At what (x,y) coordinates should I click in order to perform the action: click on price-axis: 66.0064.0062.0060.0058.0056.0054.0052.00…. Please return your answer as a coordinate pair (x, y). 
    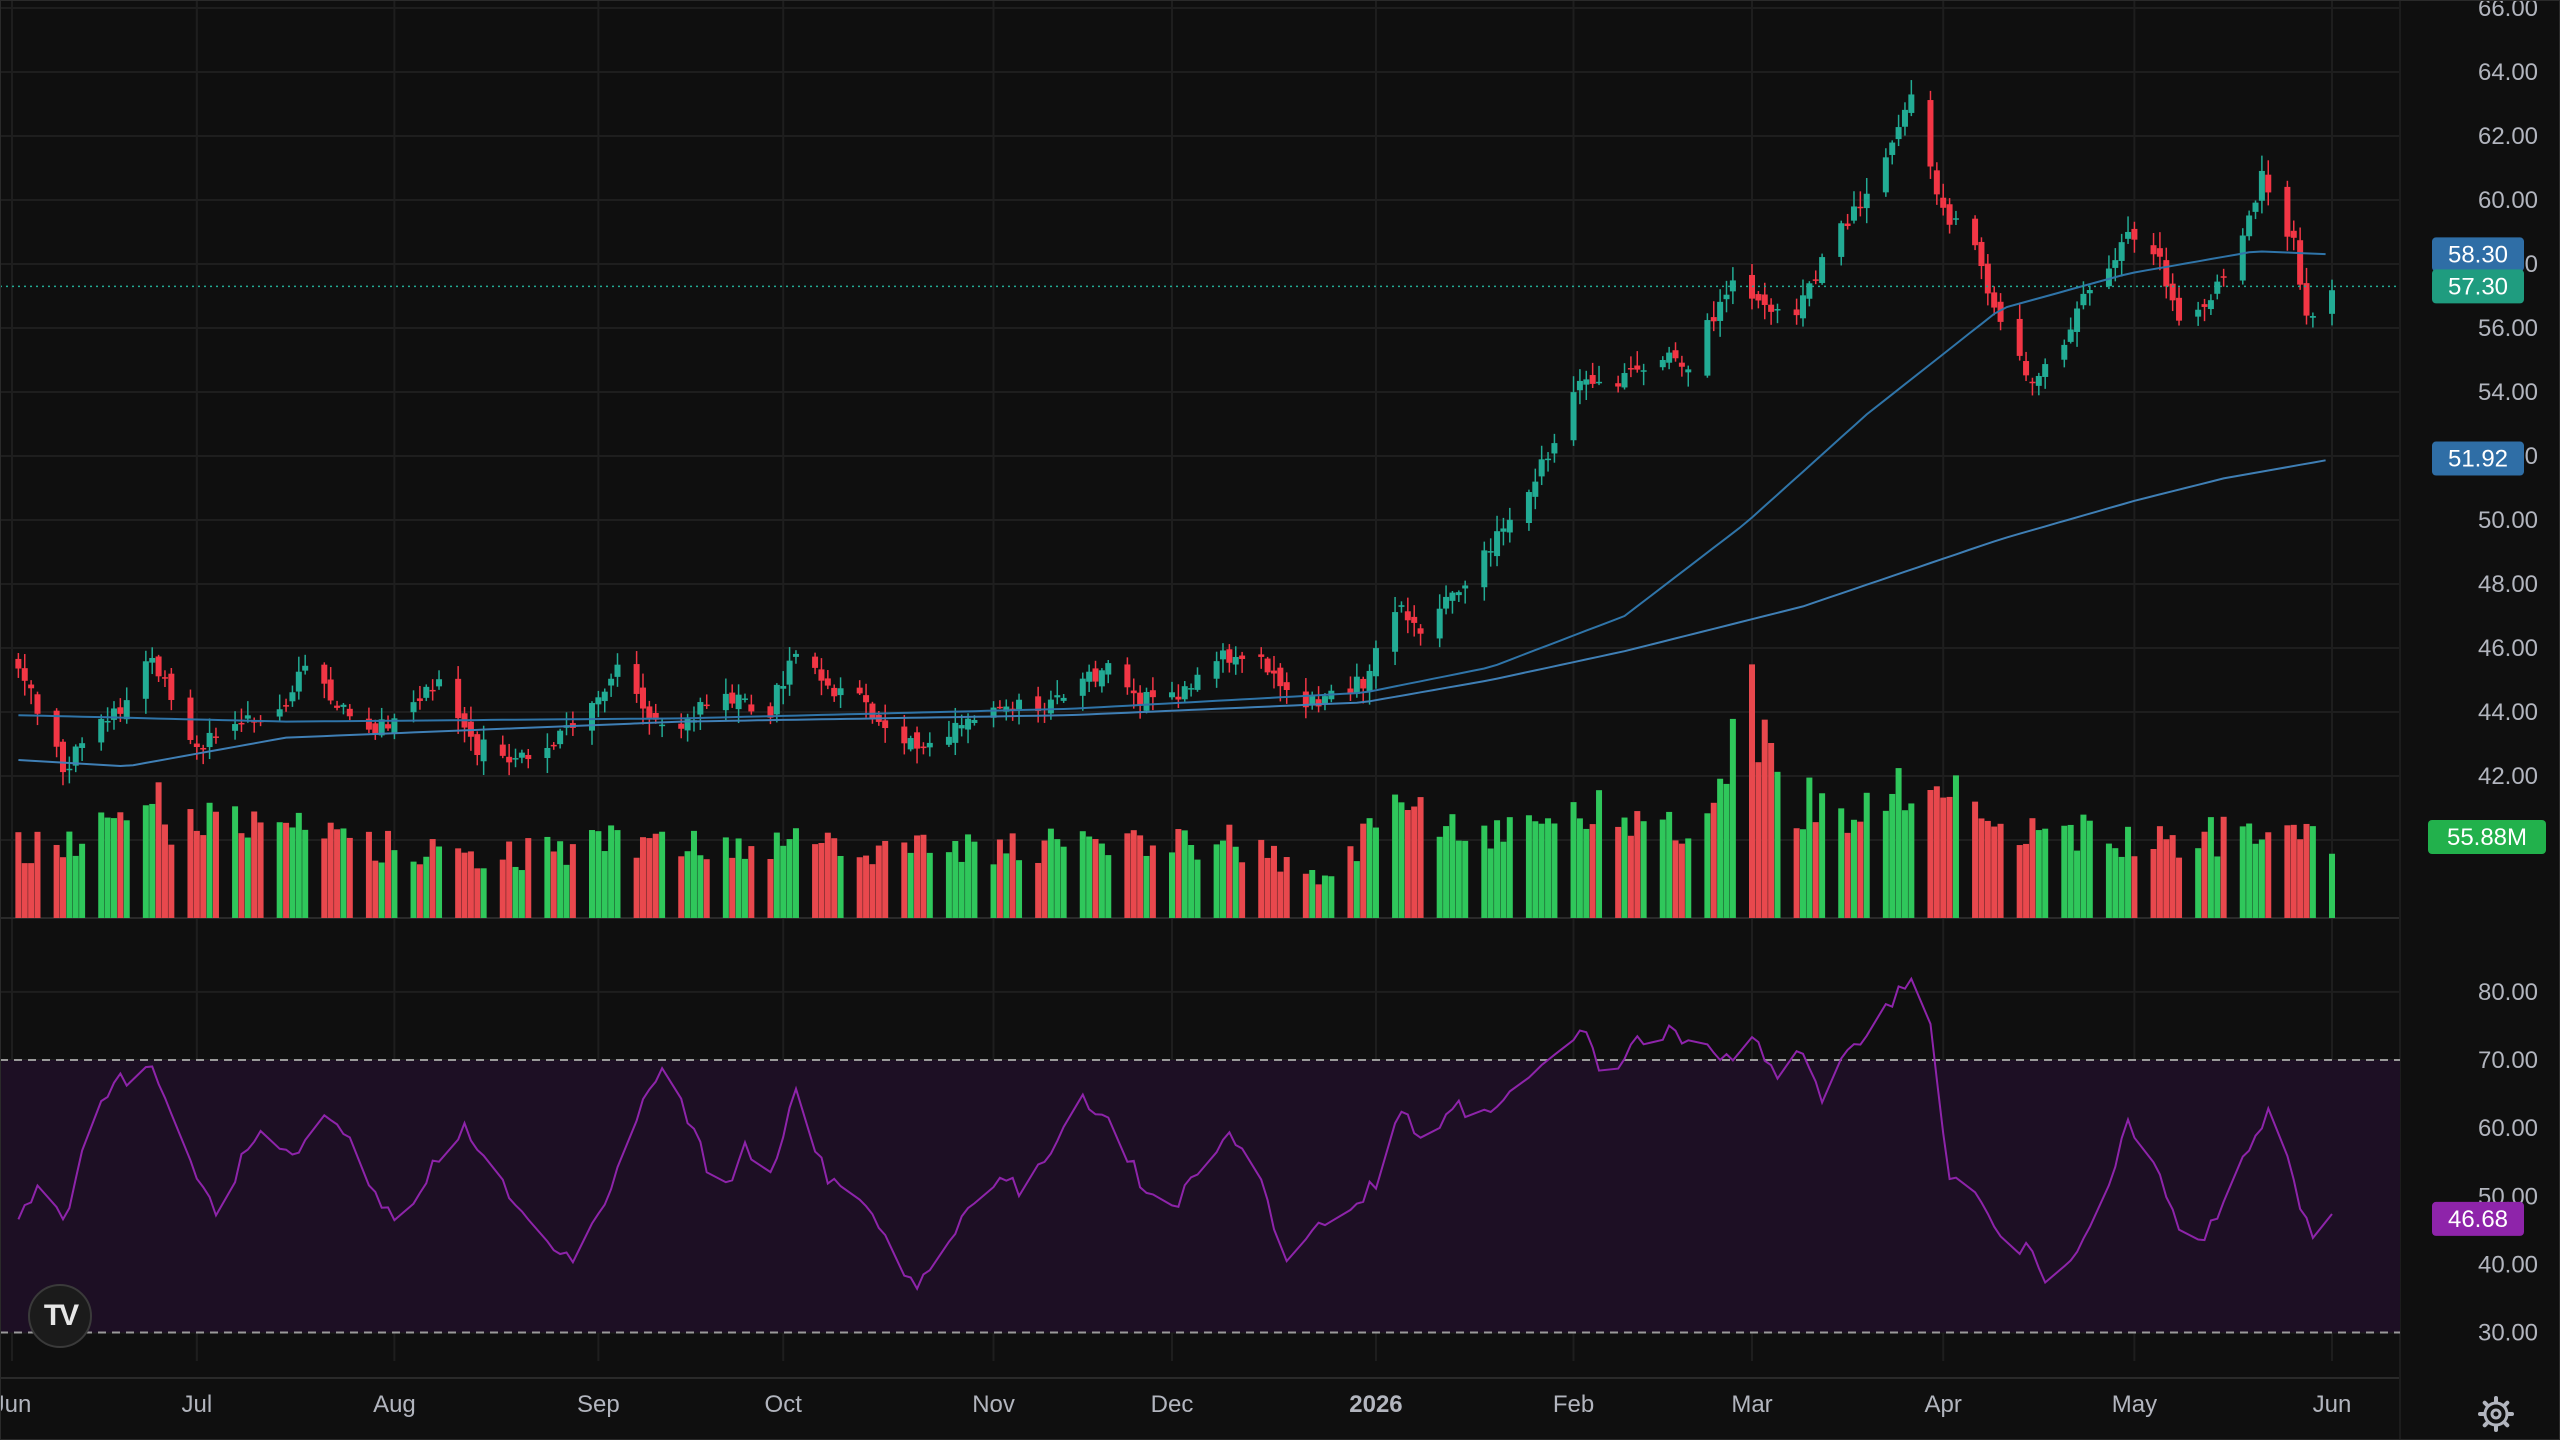
    Looking at the image, I should click on (2508, 427).